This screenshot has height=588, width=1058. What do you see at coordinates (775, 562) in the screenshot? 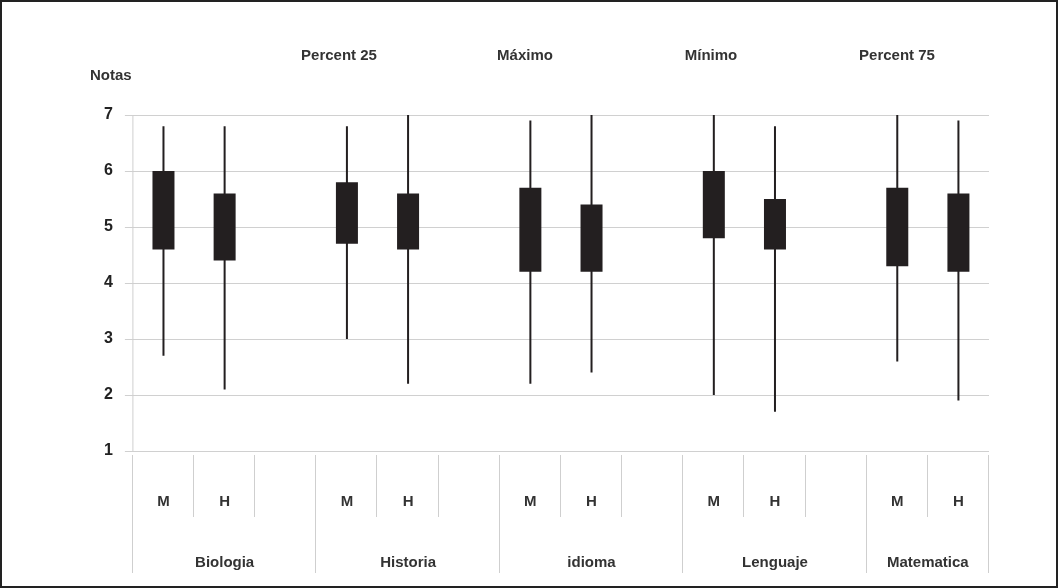
I see `text: Lenguaje` at bounding box center [775, 562].